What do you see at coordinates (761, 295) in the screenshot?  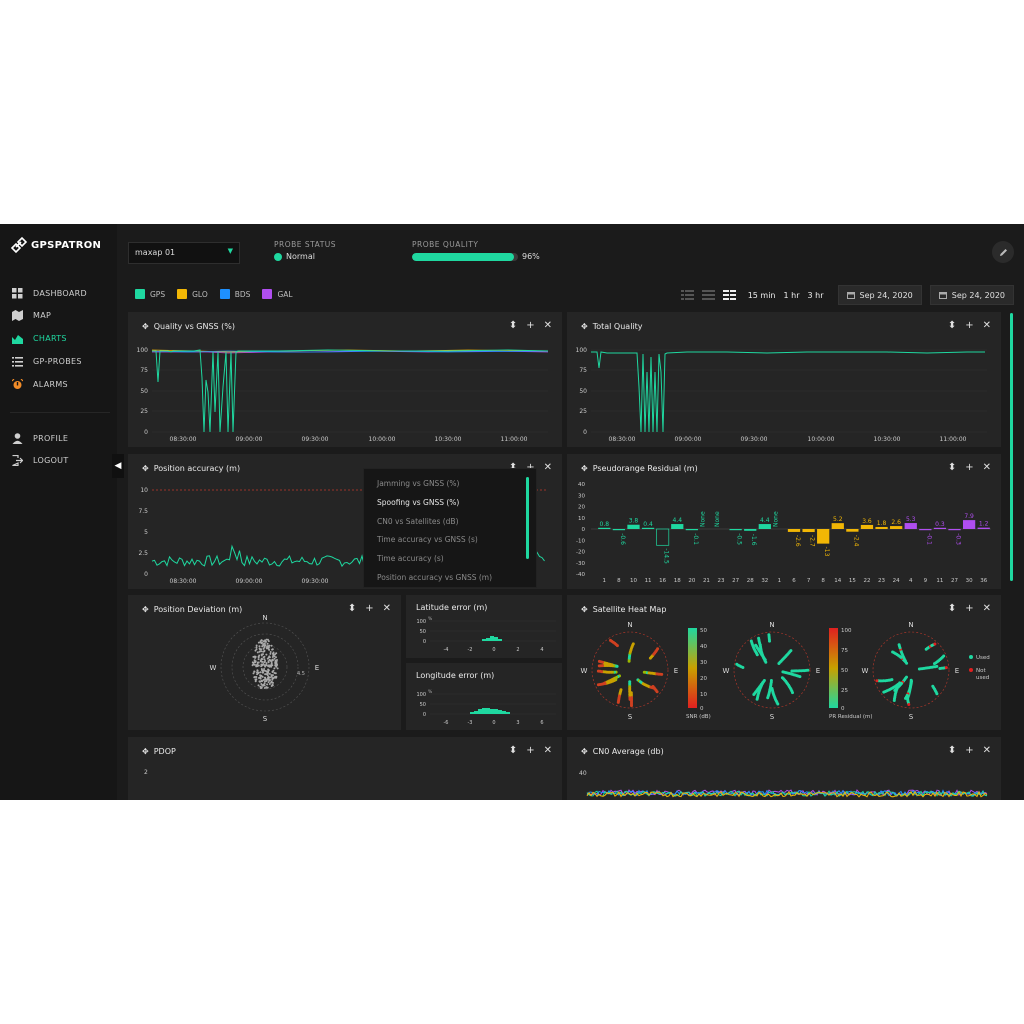 I see `range-15min-button: 15 min` at bounding box center [761, 295].